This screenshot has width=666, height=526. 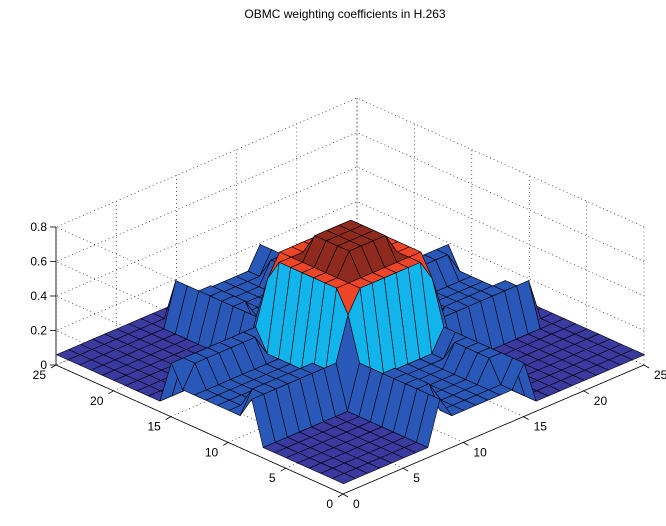 What do you see at coordinates (43, 365) in the screenshot?
I see `z-tick-label: 0` at bounding box center [43, 365].